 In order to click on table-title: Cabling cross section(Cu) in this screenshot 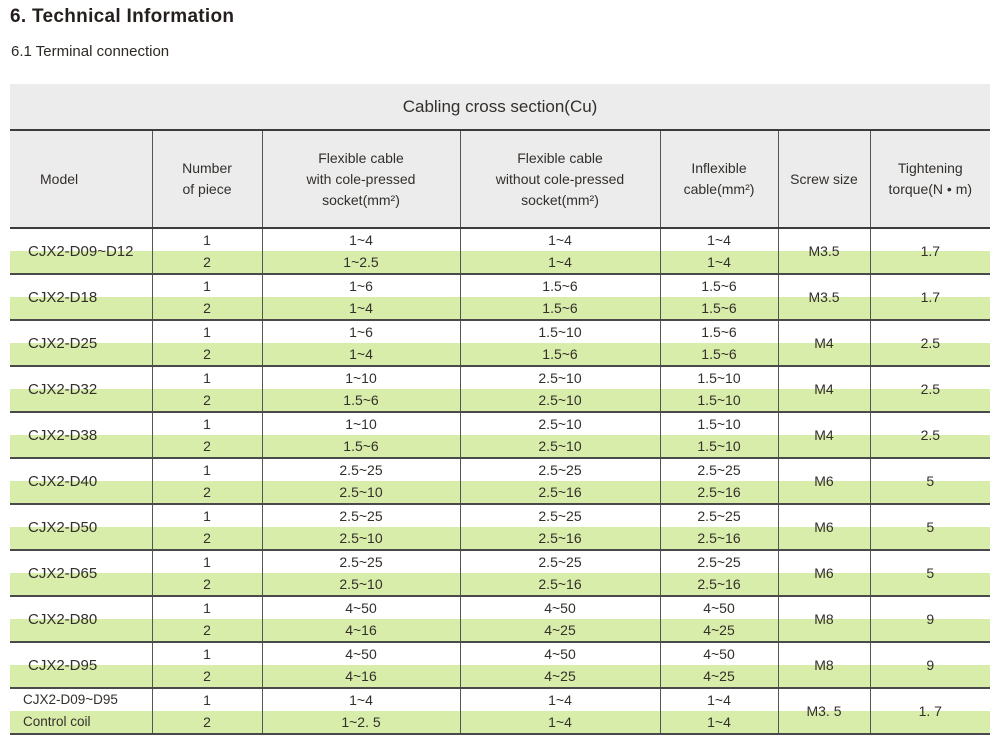, I will do `click(500, 107)`.